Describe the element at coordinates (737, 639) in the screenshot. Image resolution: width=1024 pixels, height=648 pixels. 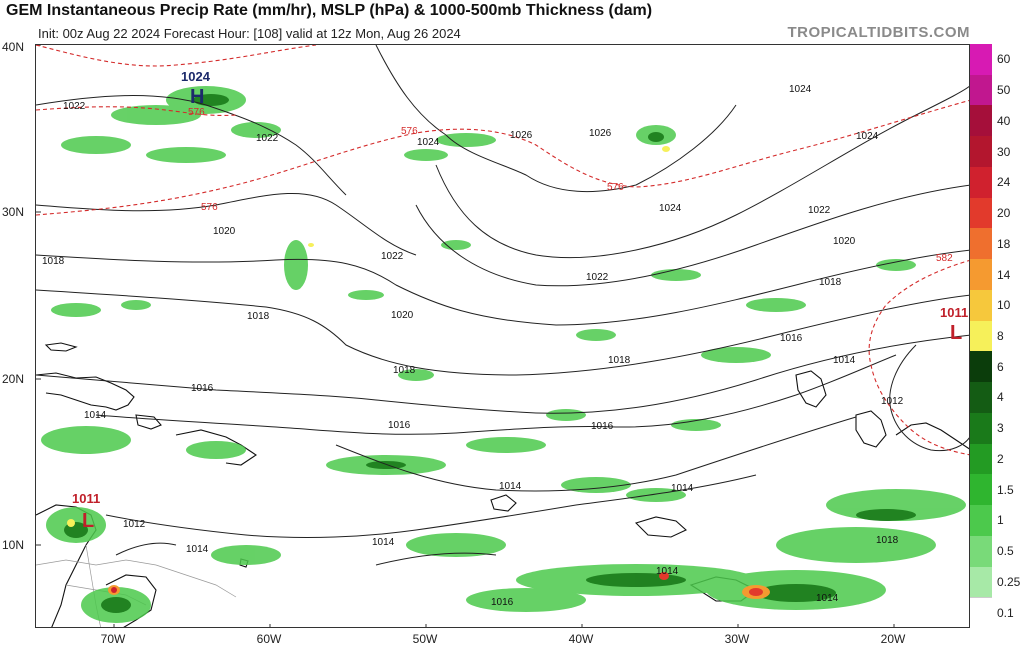
I see `lon-label-30w: 30W` at that location.